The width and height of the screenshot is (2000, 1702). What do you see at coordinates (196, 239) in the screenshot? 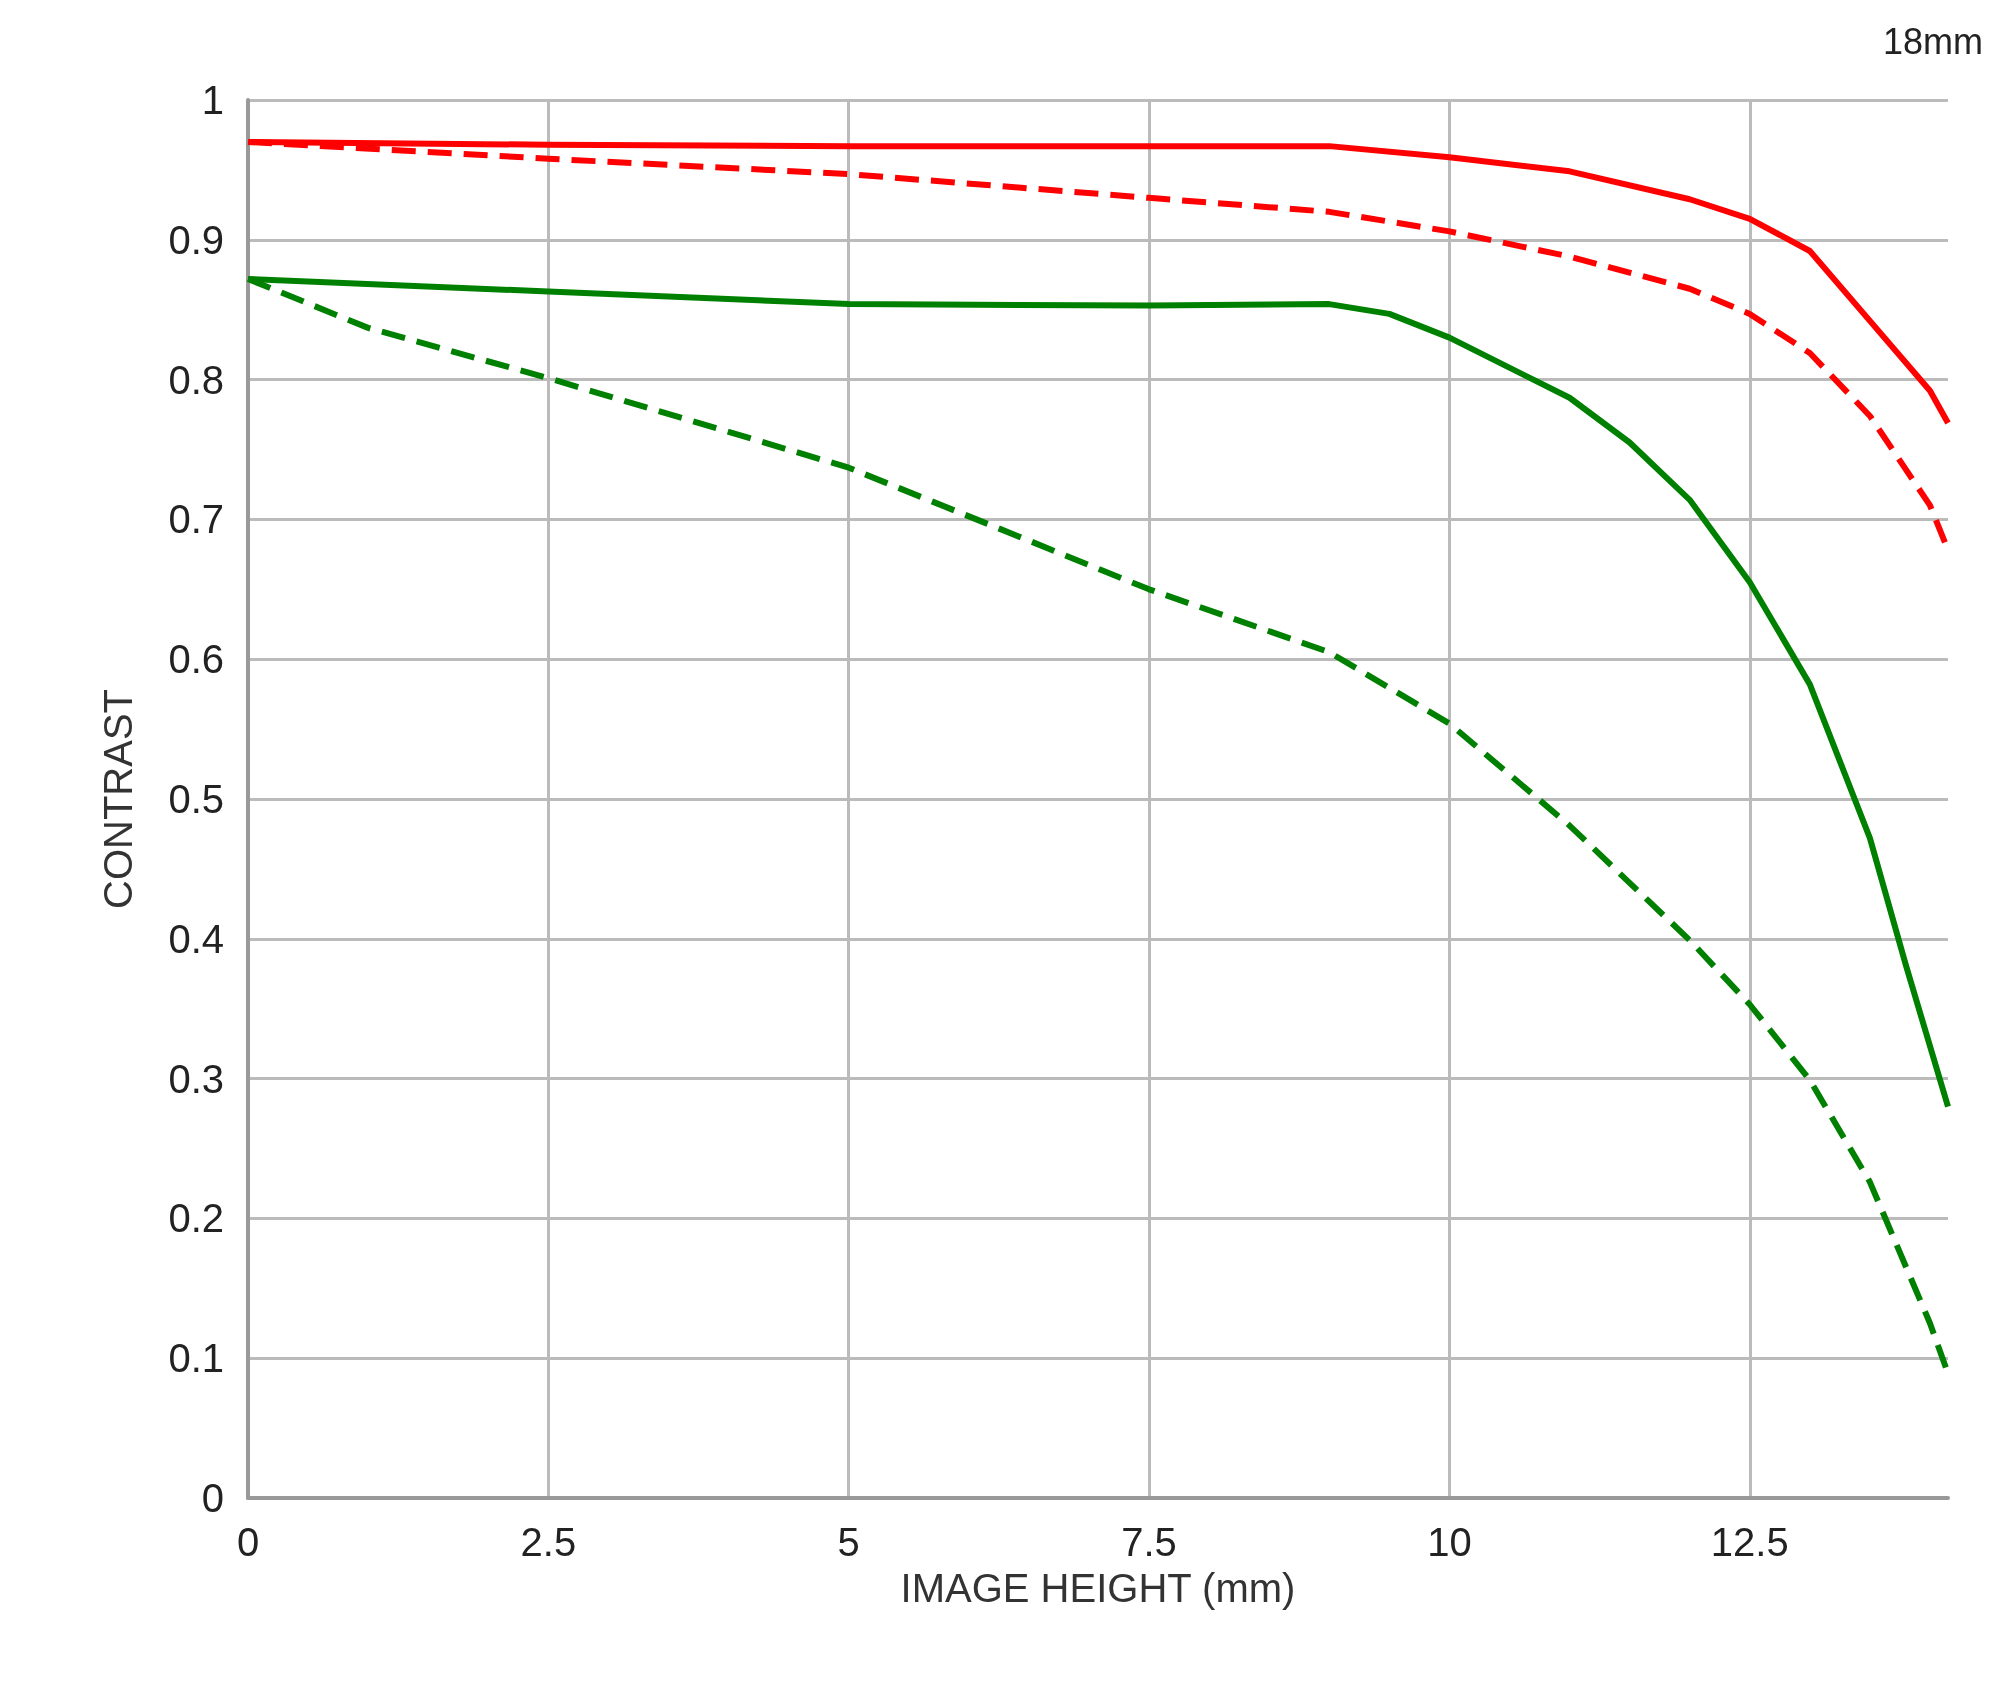
I see `y-tick-label: 0.9` at bounding box center [196, 239].